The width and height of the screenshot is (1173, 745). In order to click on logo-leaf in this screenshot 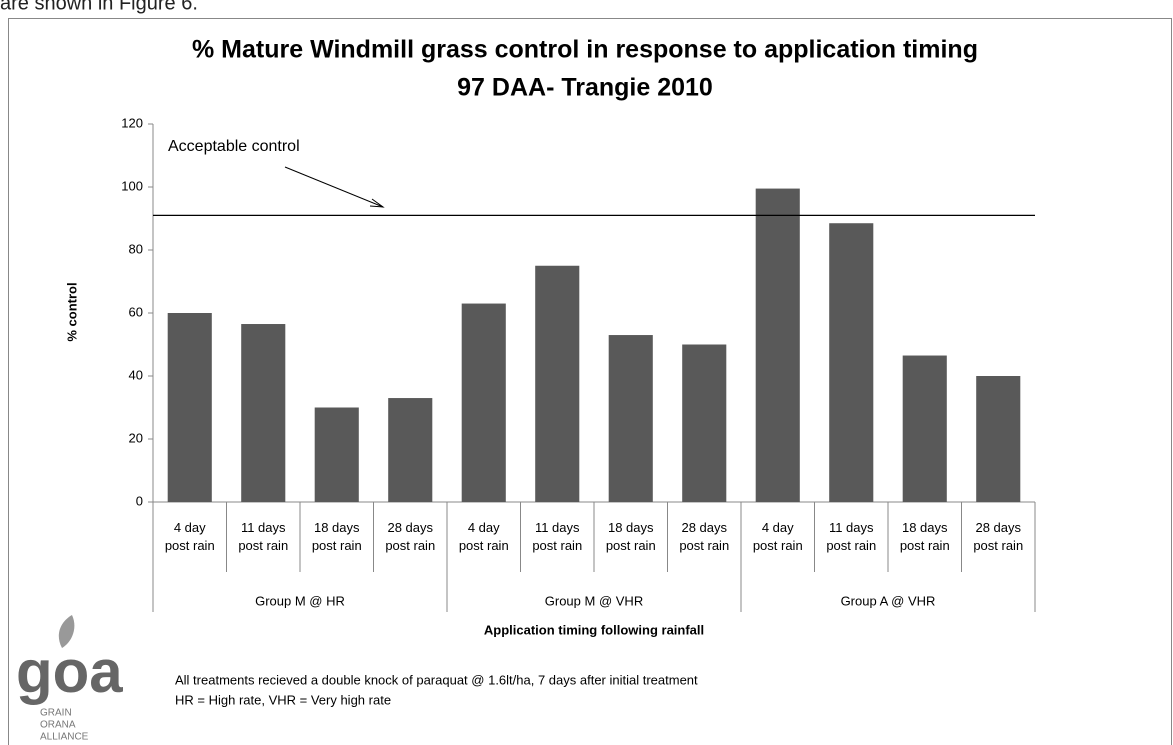, I will do `click(66, 631)`.